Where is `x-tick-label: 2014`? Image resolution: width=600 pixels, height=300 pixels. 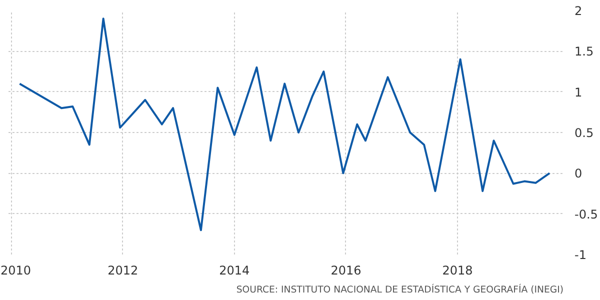 x-tick-label: 2014 is located at coordinates (234, 271).